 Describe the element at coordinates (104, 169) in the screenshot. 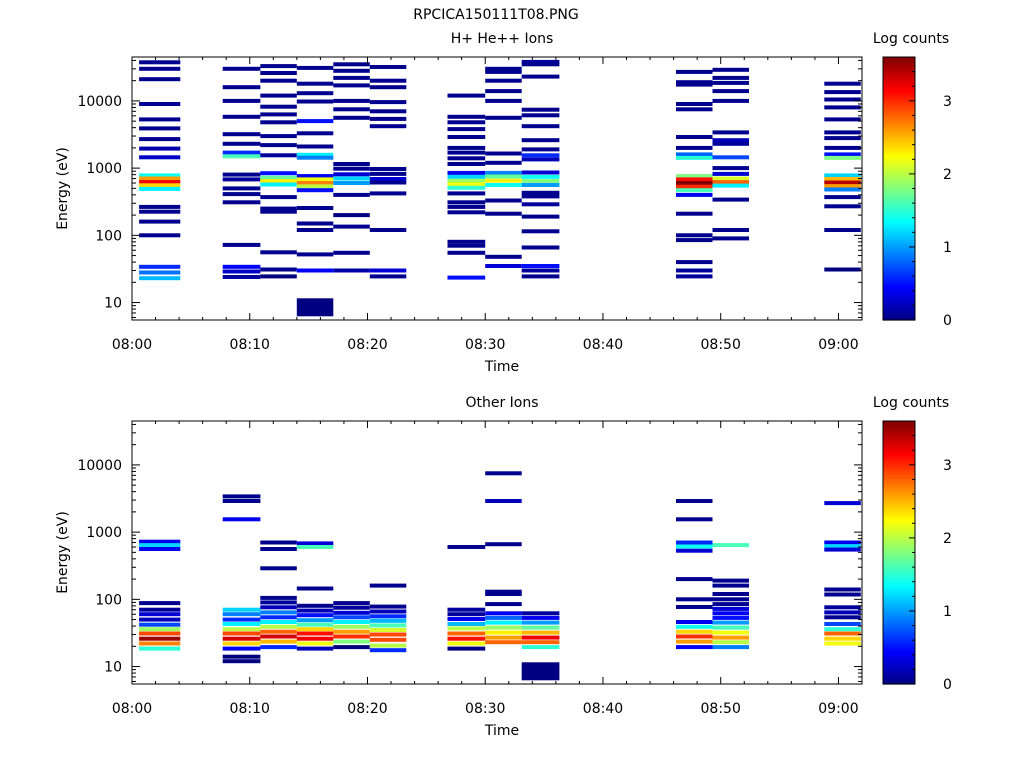

I see `y-tick-label: 1000` at that location.